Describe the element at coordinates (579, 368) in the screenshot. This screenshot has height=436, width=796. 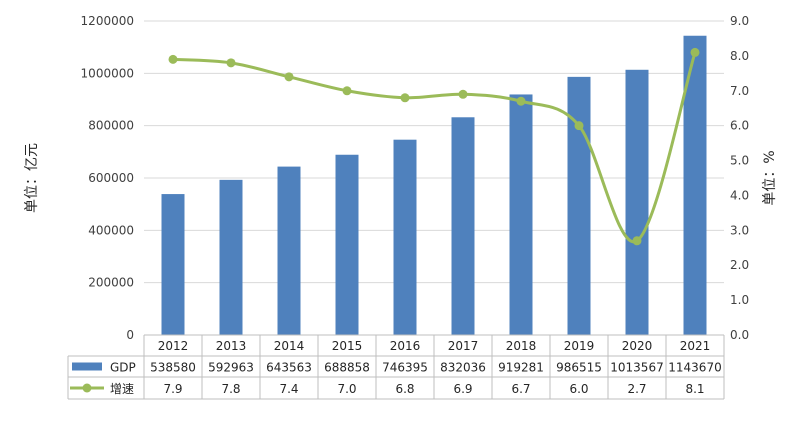
I see `gdp-data-label: 986515` at that location.